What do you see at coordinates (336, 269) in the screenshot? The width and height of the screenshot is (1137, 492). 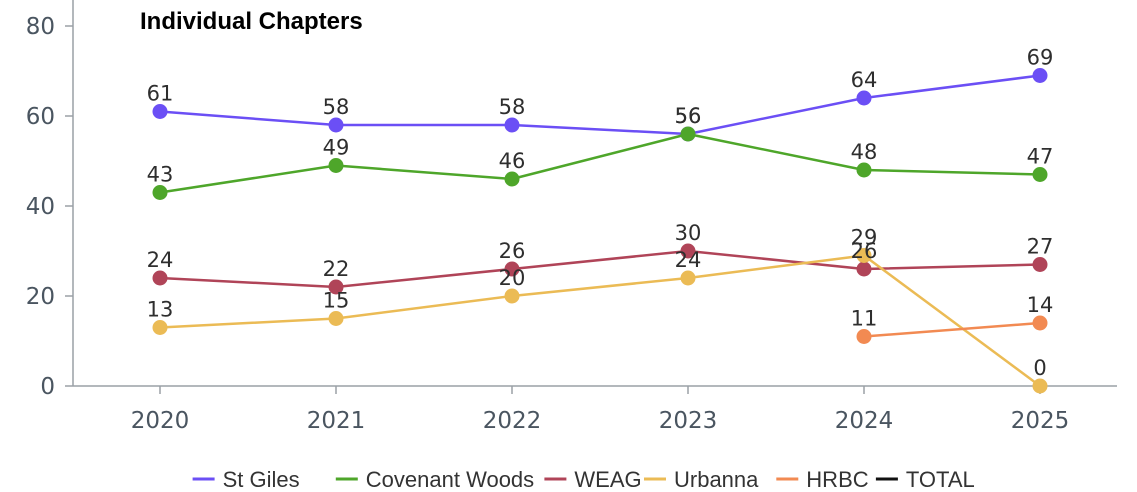 I see `data-label-weag: 22` at bounding box center [336, 269].